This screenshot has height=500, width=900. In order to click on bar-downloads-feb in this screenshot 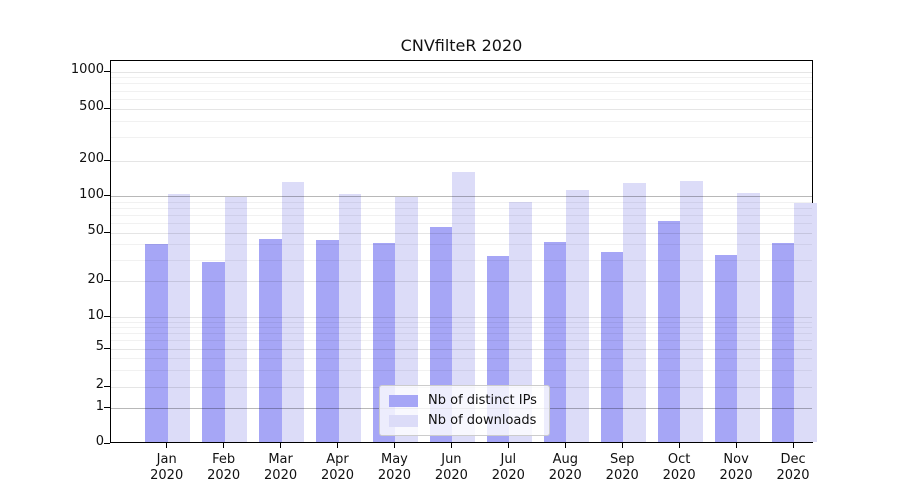, I will do `click(236, 319)`.